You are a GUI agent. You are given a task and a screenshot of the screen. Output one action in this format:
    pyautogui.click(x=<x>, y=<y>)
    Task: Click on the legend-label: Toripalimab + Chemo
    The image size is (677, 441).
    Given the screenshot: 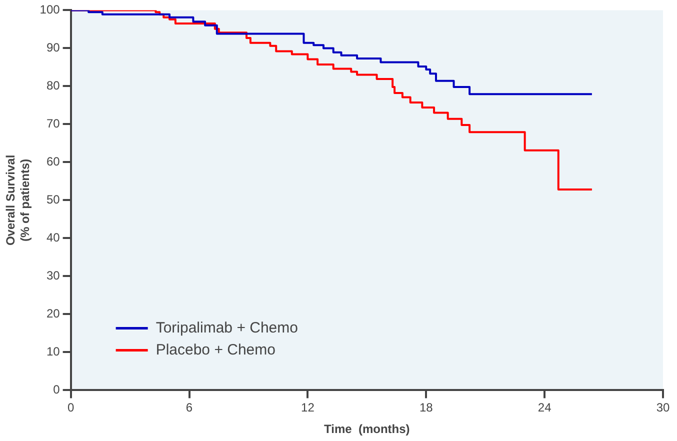 What is the action you would take?
    pyautogui.click(x=227, y=327)
    